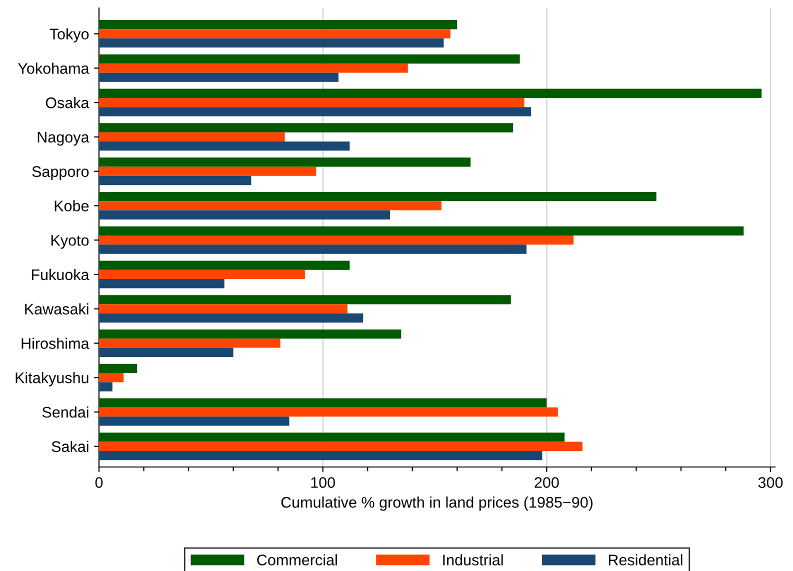 The height and width of the screenshot is (571, 793). What do you see at coordinates (61, 274) in the screenshot?
I see `y-tick-label: Fukuoka` at bounding box center [61, 274].